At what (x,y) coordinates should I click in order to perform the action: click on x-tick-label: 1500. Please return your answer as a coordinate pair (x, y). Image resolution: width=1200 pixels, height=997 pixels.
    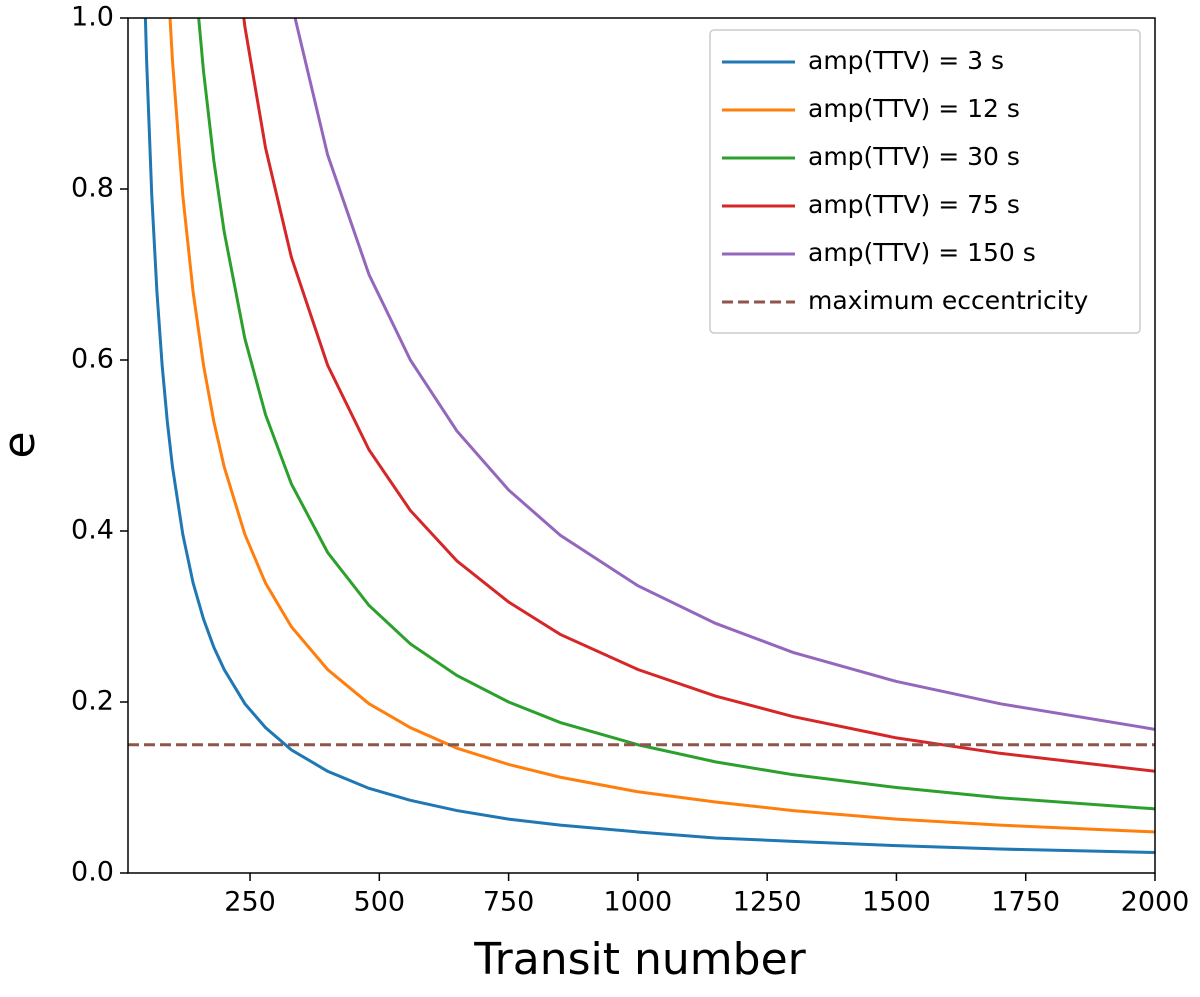
    Looking at the image, I should click on (896, 902).